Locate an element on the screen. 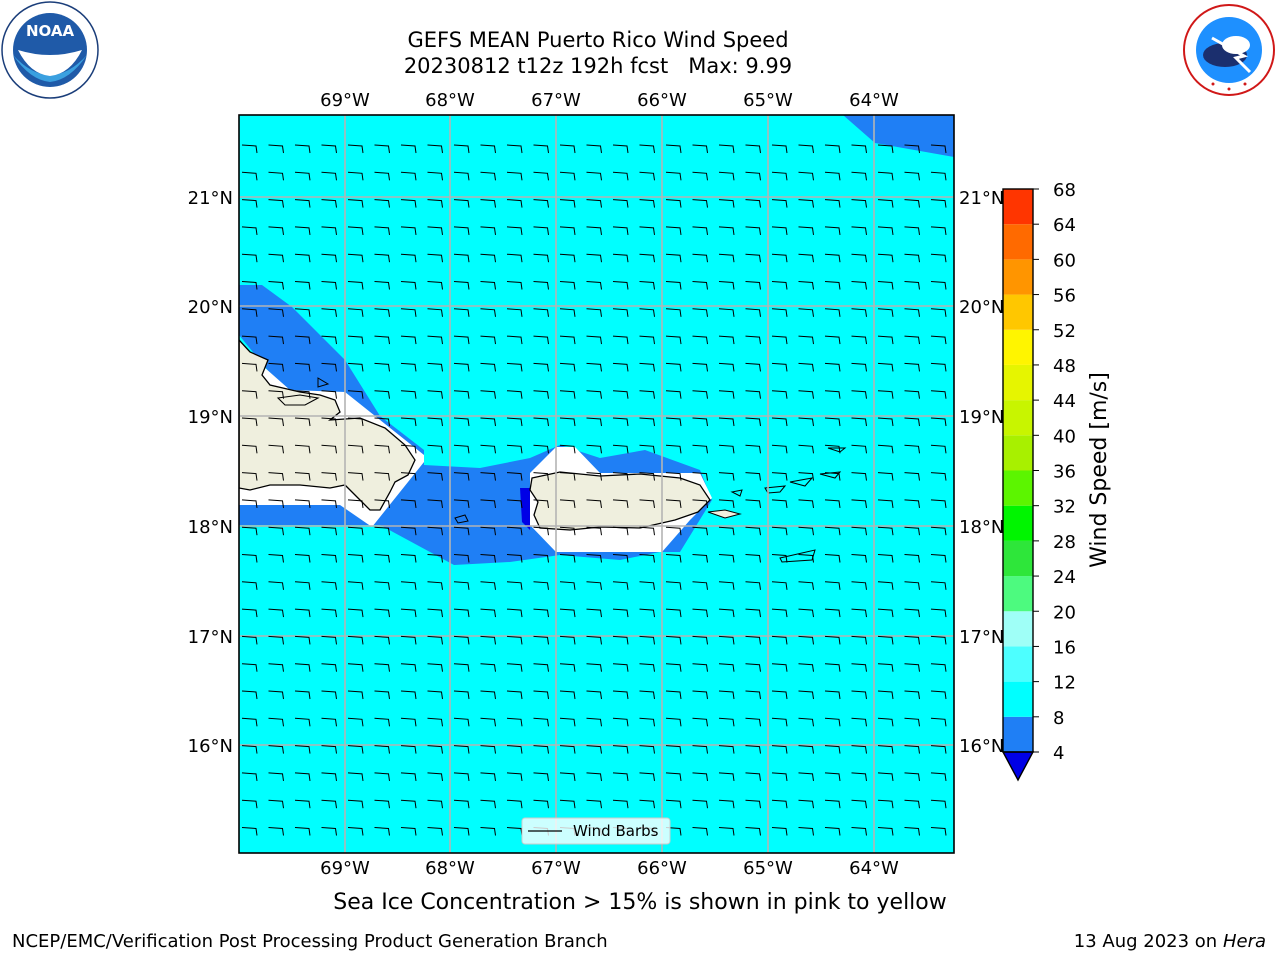 The width and height of the screenshot is (1280, 960). below-4-patch is located at coordinates (526, 509).